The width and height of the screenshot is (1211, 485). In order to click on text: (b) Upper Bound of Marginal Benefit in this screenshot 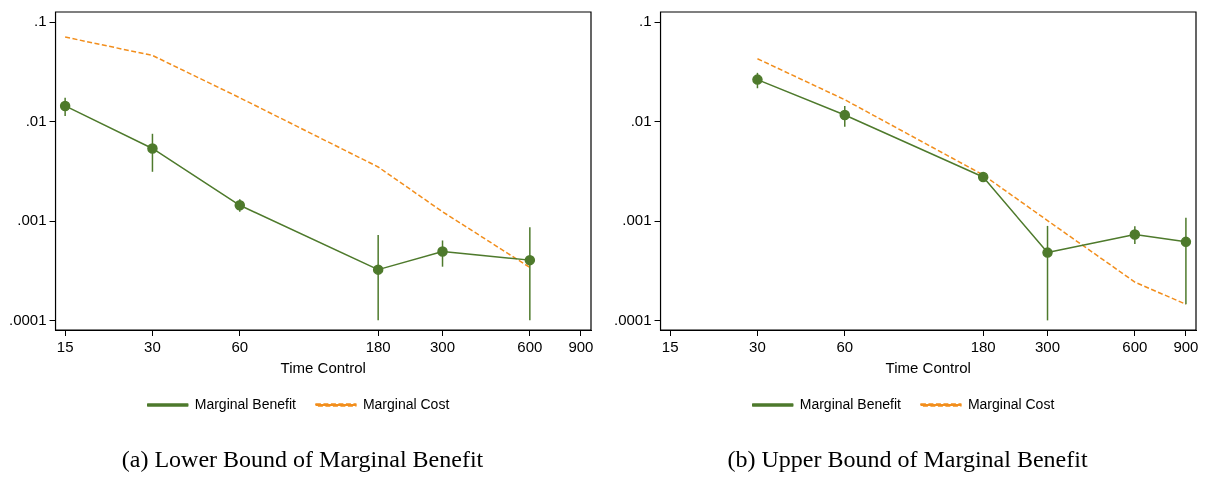, I will do `click(907, 459)`.